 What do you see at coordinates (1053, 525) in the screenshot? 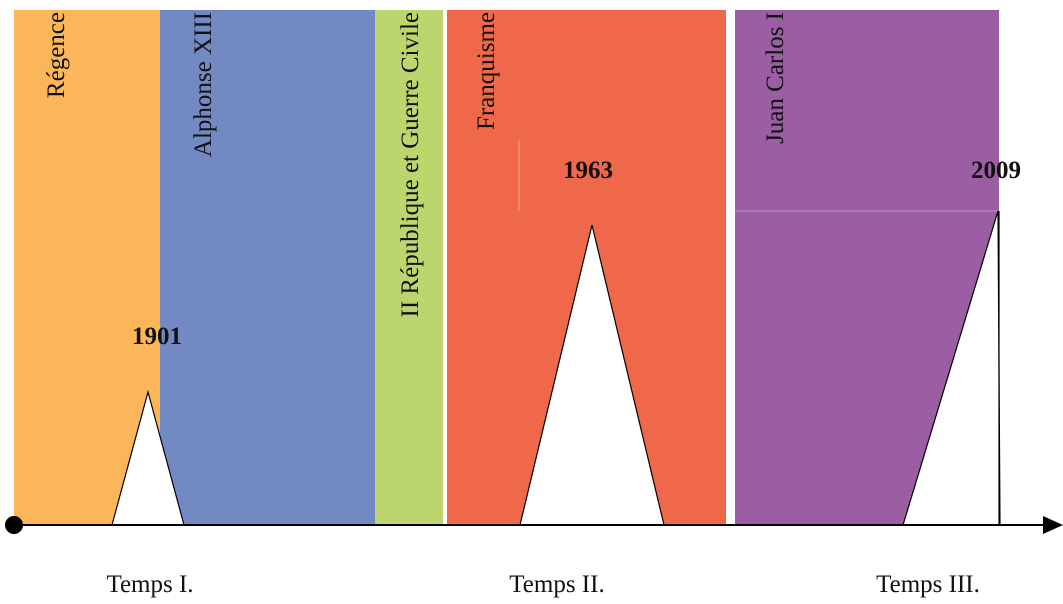
I see `axis-arrow-head` at bounding box center [1053, 525].